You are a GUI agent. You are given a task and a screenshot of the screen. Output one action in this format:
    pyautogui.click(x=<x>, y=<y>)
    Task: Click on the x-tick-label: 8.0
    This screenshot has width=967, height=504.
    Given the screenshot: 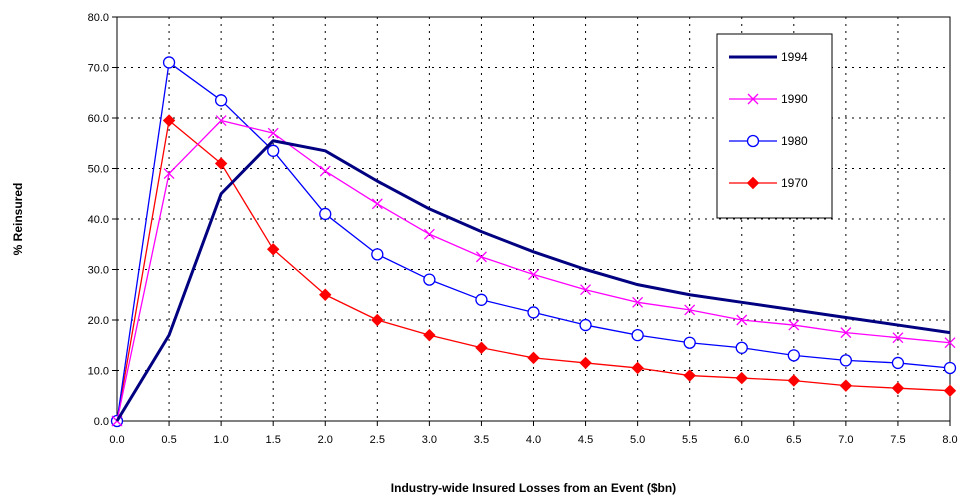 What is the action you would take?
    pyautogui.click(x=949, y=440)
    